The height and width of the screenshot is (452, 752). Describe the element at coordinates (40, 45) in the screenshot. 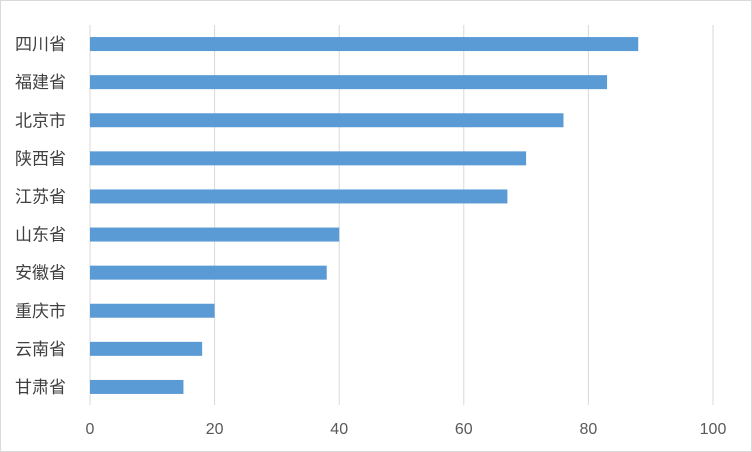

I see `category-label-0: 四川省` at that location.